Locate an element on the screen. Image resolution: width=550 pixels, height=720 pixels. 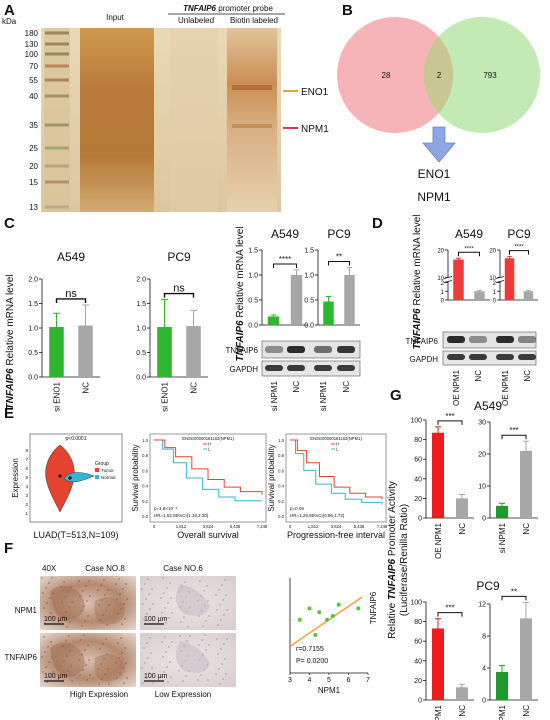
category-label: si ENO1 is located at coordinates (165, 396).